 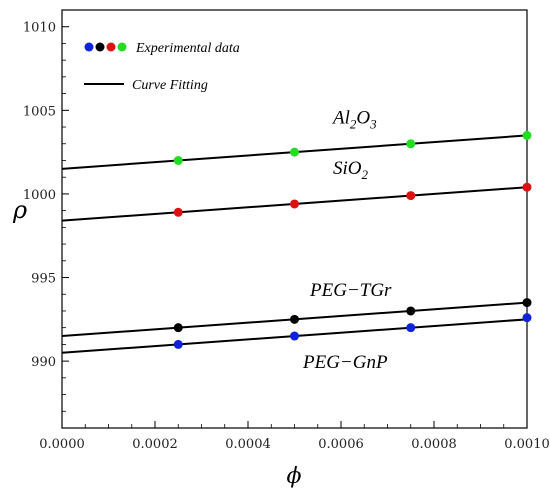 What do you see at coordinates (351, 170) in the screenshot?
I see `label-sio2: SiO2` at bounding box center [351, 170].